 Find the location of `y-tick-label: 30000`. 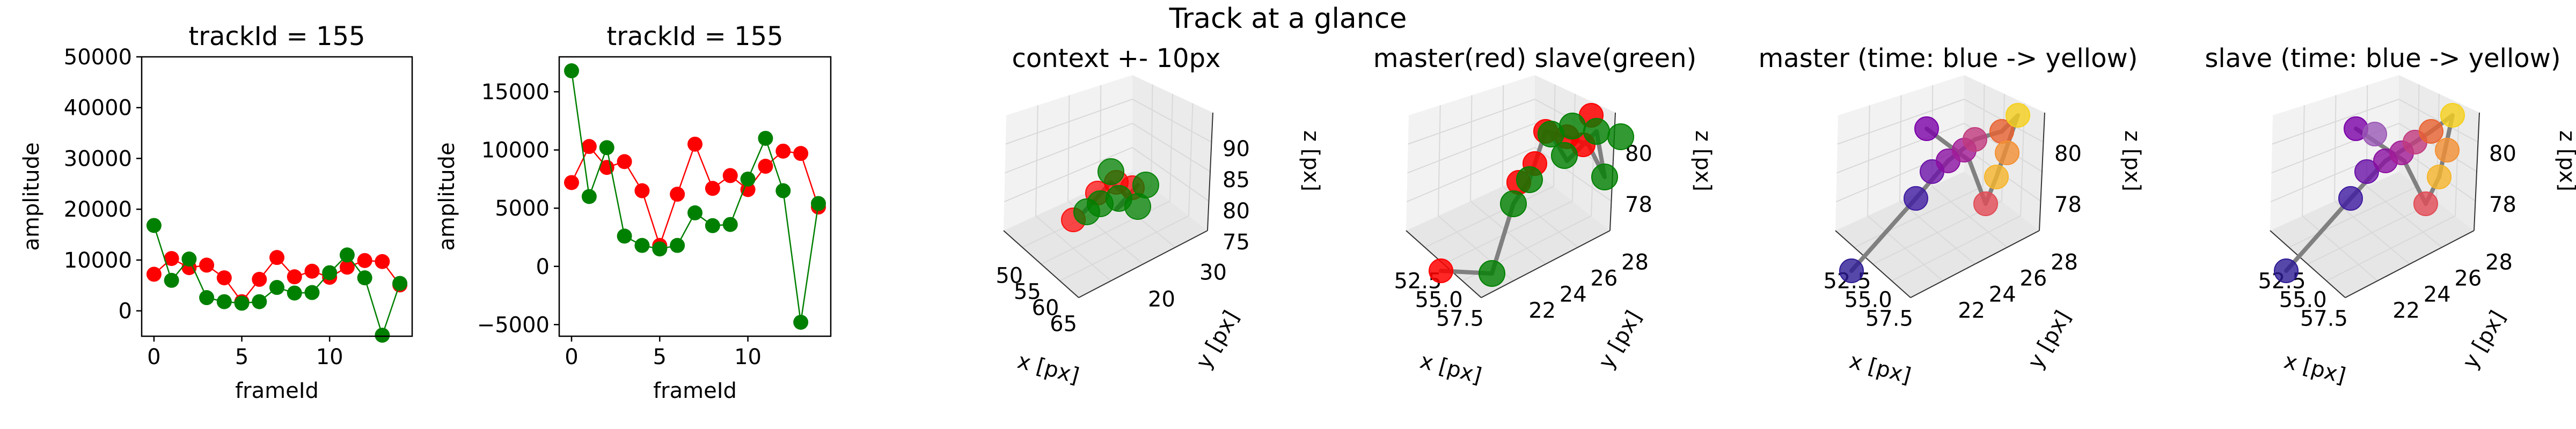

y-tick-label: 30000 is located at coordinates (98, 158).